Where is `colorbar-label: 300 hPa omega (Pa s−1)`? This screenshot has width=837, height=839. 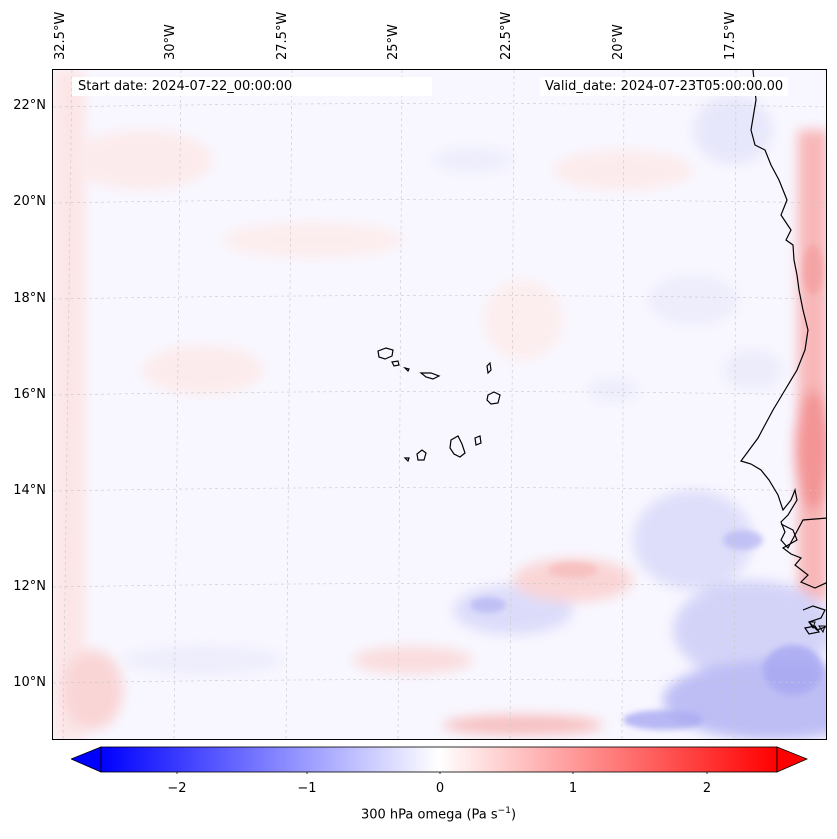
colorbar-label: 300 hPa omega (Pa s−1) is located at coordinates (418, 814).